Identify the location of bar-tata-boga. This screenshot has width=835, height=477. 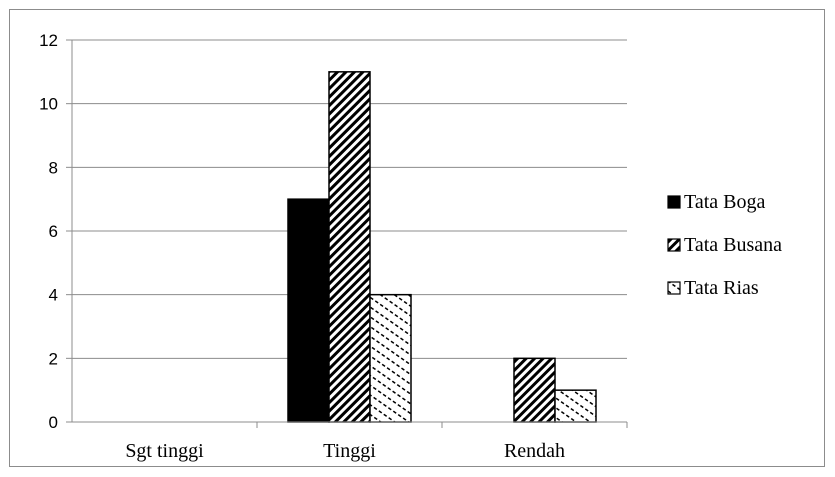
(308, 310).